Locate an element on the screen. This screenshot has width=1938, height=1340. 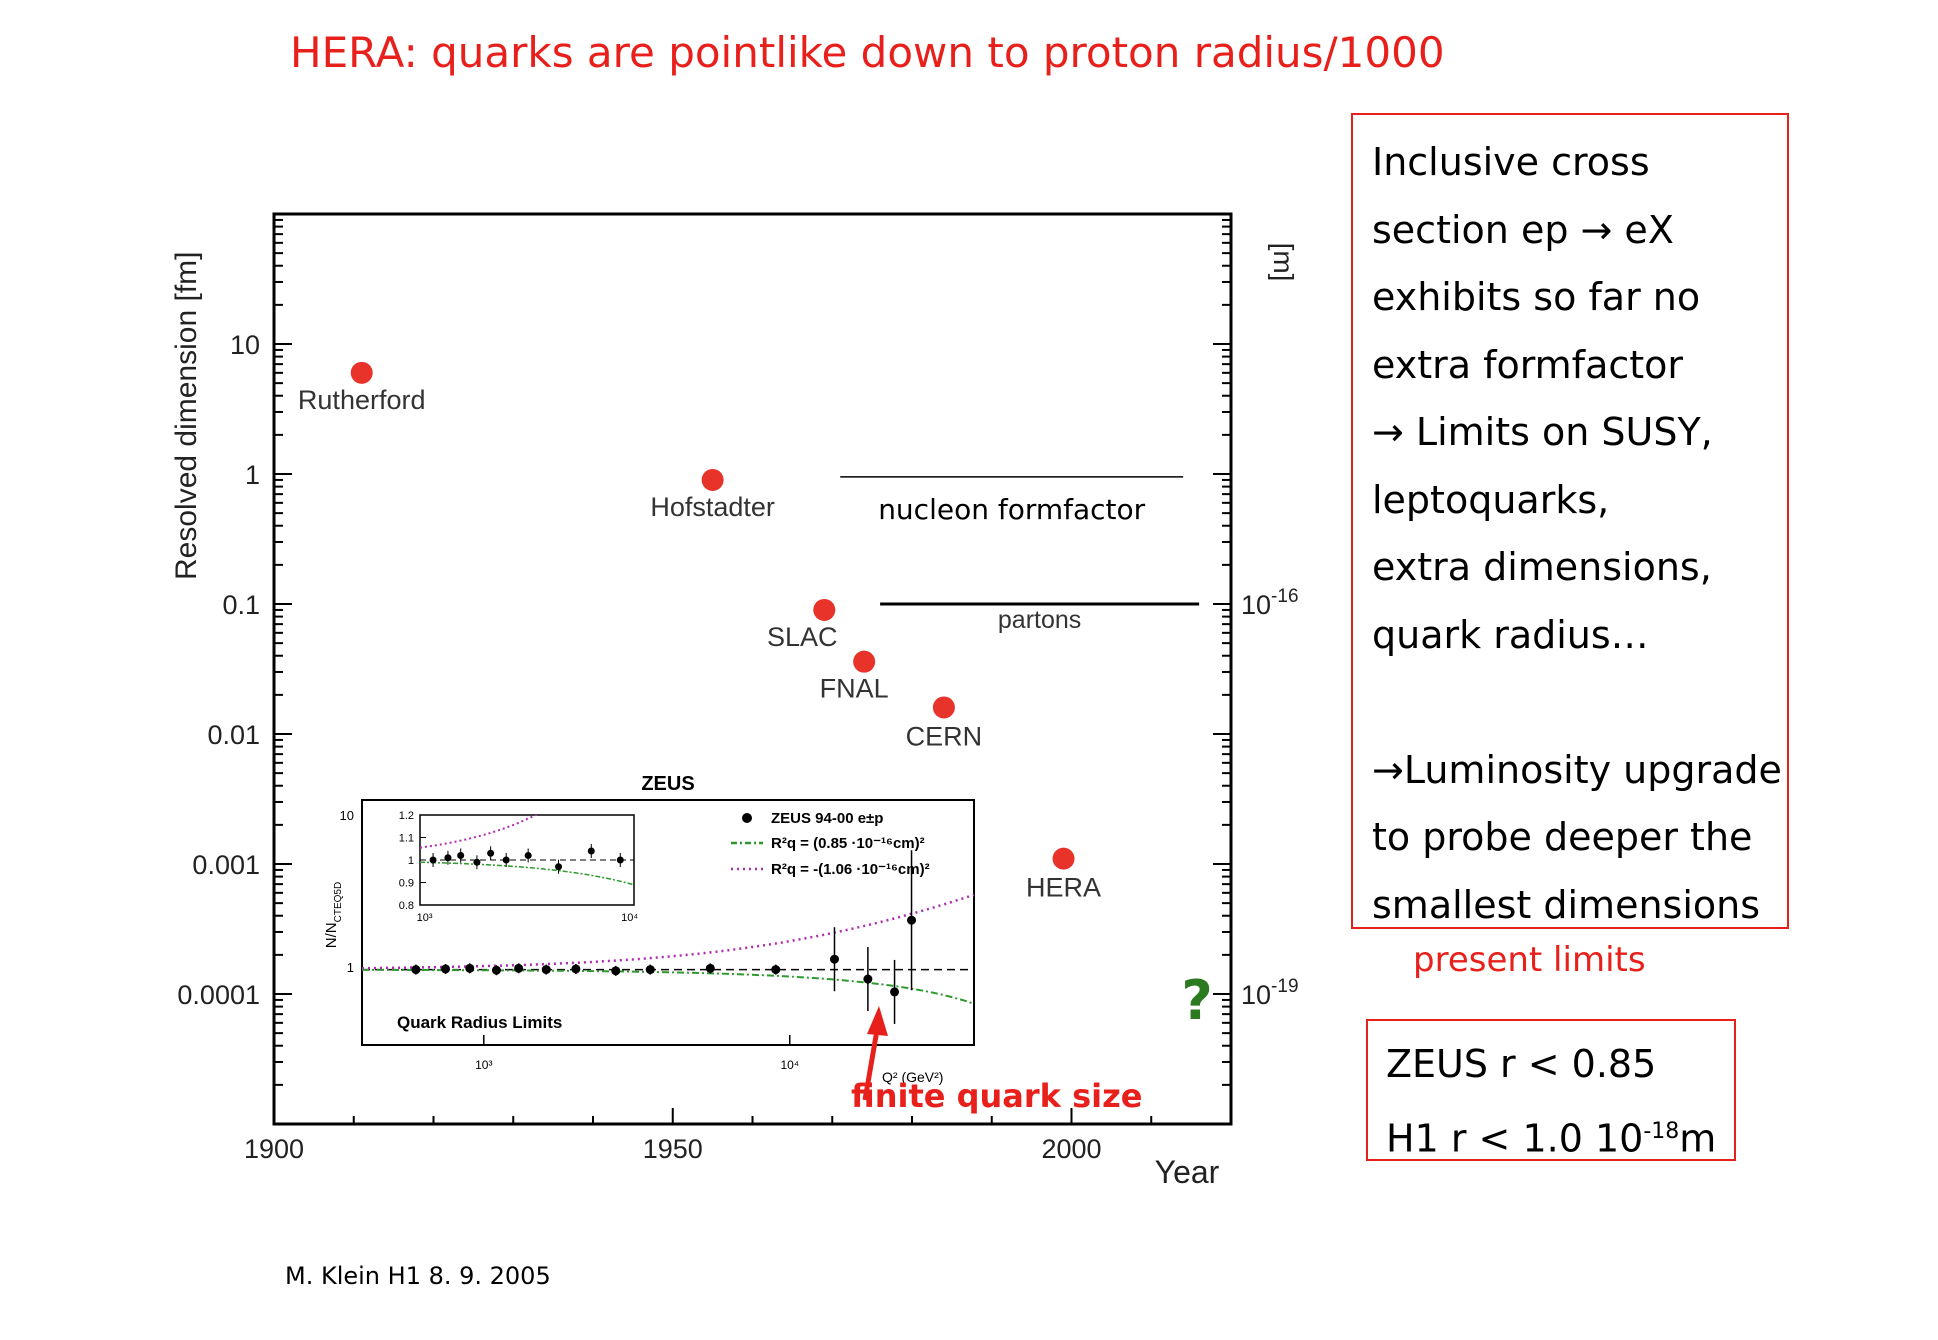
sub-y-tick-label: 1 is located at coordinates (411, 861).